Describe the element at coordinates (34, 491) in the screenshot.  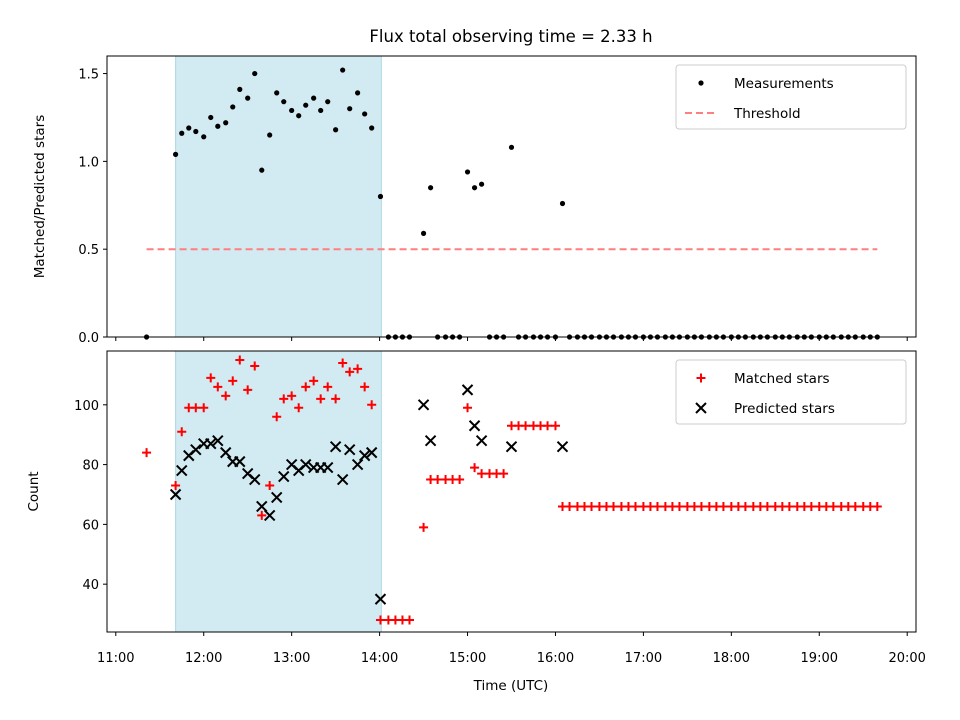
I see `y-axis-label: Count` at that location.